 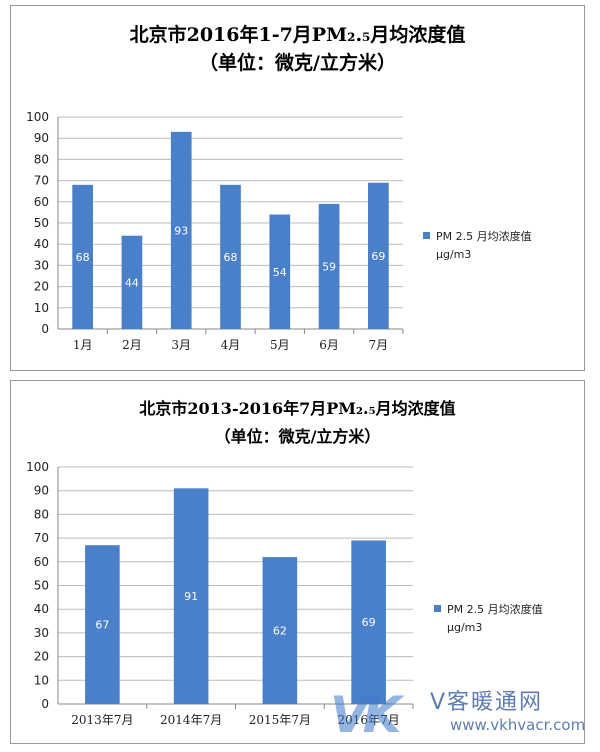 What do you see at coordinates (369, 720) in the screenshot?
I see `x-tick-label: 2016年7月` at bounding box center [369, 720].